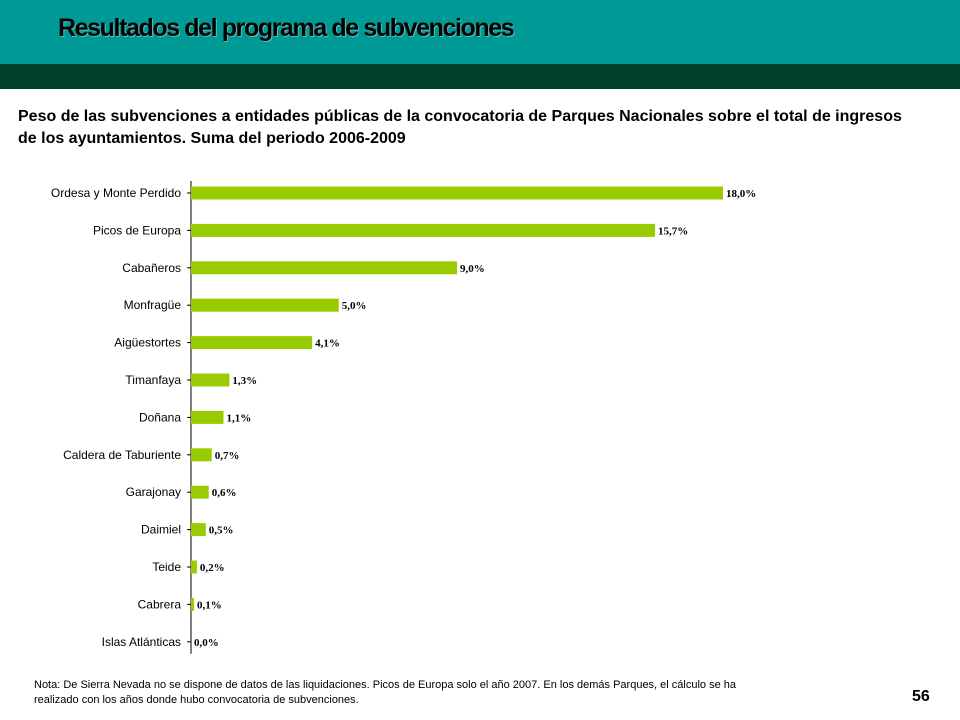 The width and height of the screenshot is (960, 720). I want to click on value-label: 0,2%, so click(212, 568).